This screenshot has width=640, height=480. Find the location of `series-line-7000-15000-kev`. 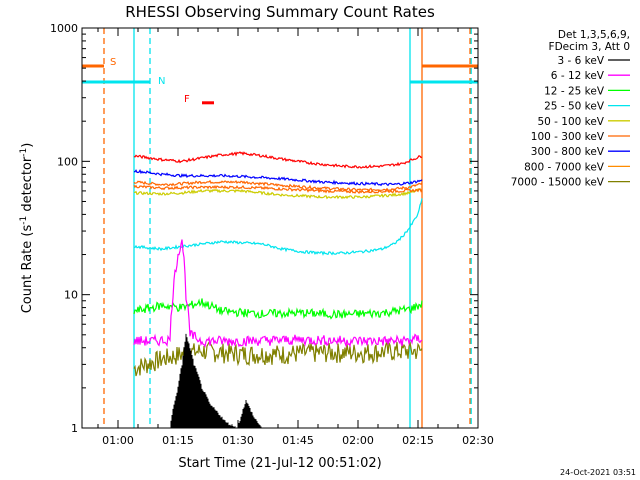

series-line-7000-15000-kev is located at coordinates (278, 359).